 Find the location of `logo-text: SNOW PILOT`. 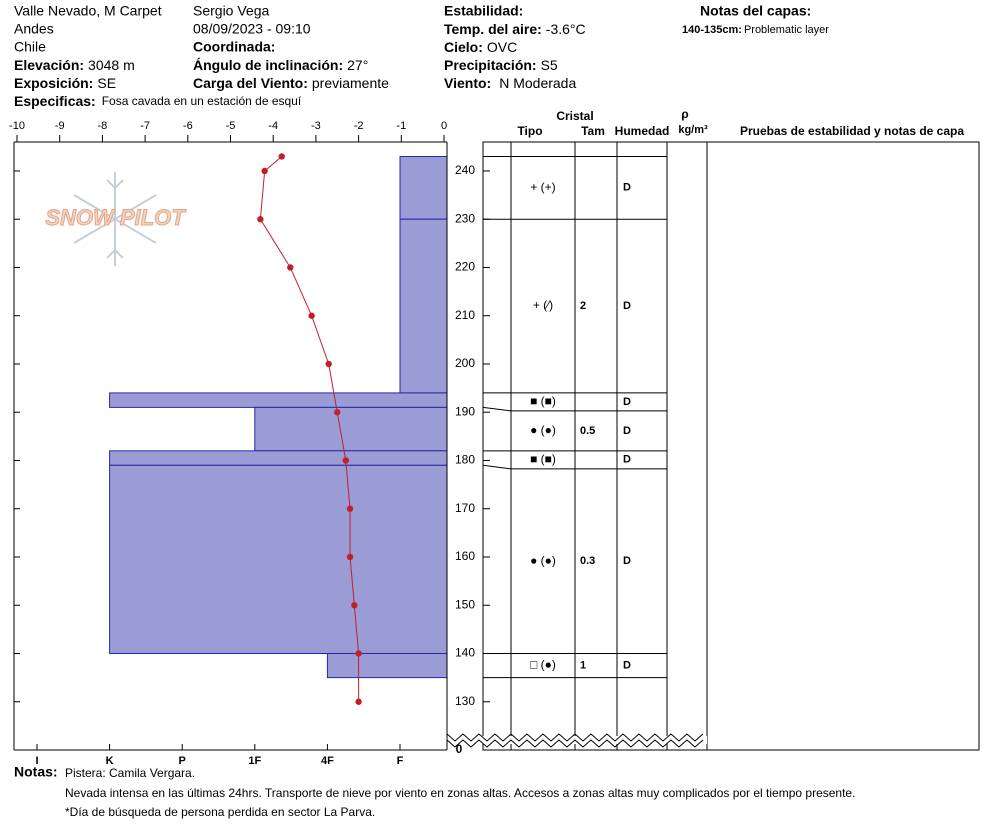

logo-text: SNOW PILOT is located at coordinates (115, 217).